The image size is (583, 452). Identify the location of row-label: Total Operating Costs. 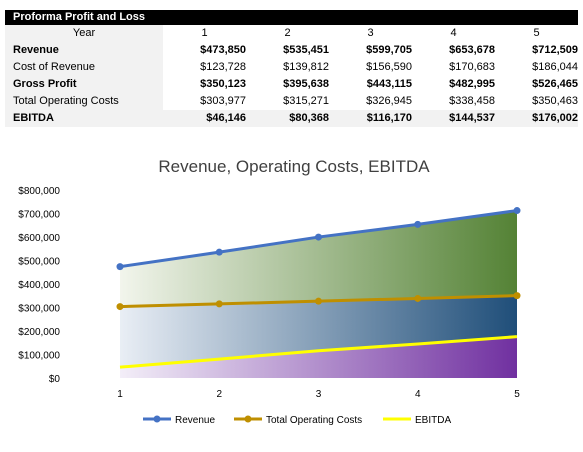
(84, 101).